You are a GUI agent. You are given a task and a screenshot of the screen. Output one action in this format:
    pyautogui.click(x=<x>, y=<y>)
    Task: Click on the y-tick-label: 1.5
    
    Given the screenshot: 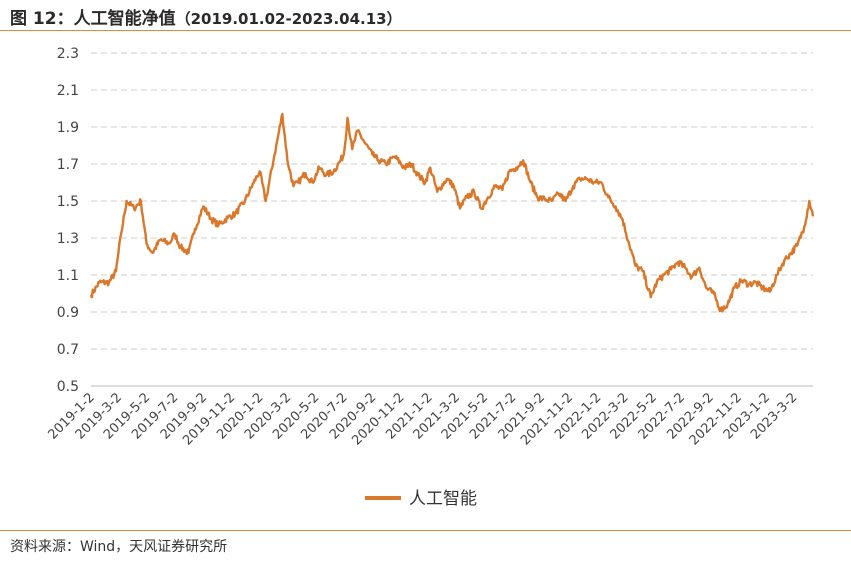 What is the action you would take?
    pyautogui.click(x=68, y=202)
    